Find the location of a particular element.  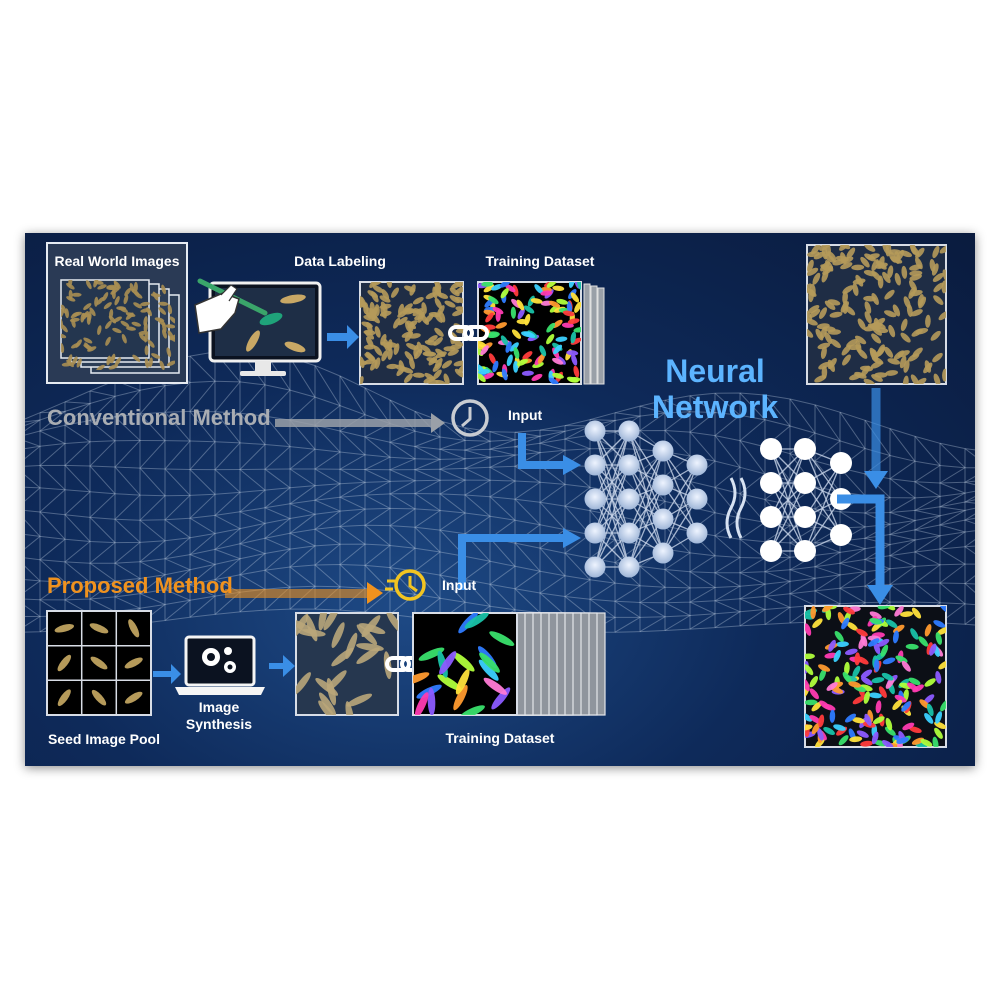

synthesized-training-image is located at coordinates (347, 664).